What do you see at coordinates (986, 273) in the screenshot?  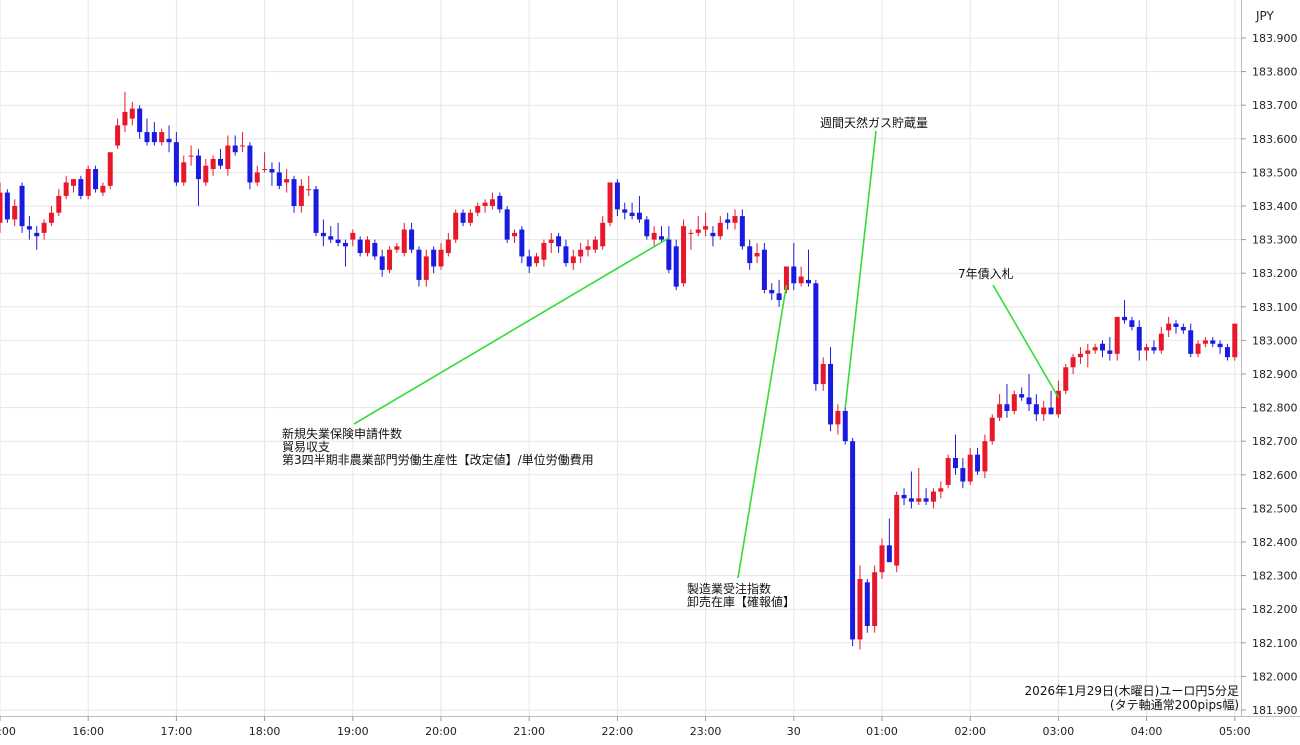 I see `annotation-label: 7年債入札` at bounding box center [986, 273].